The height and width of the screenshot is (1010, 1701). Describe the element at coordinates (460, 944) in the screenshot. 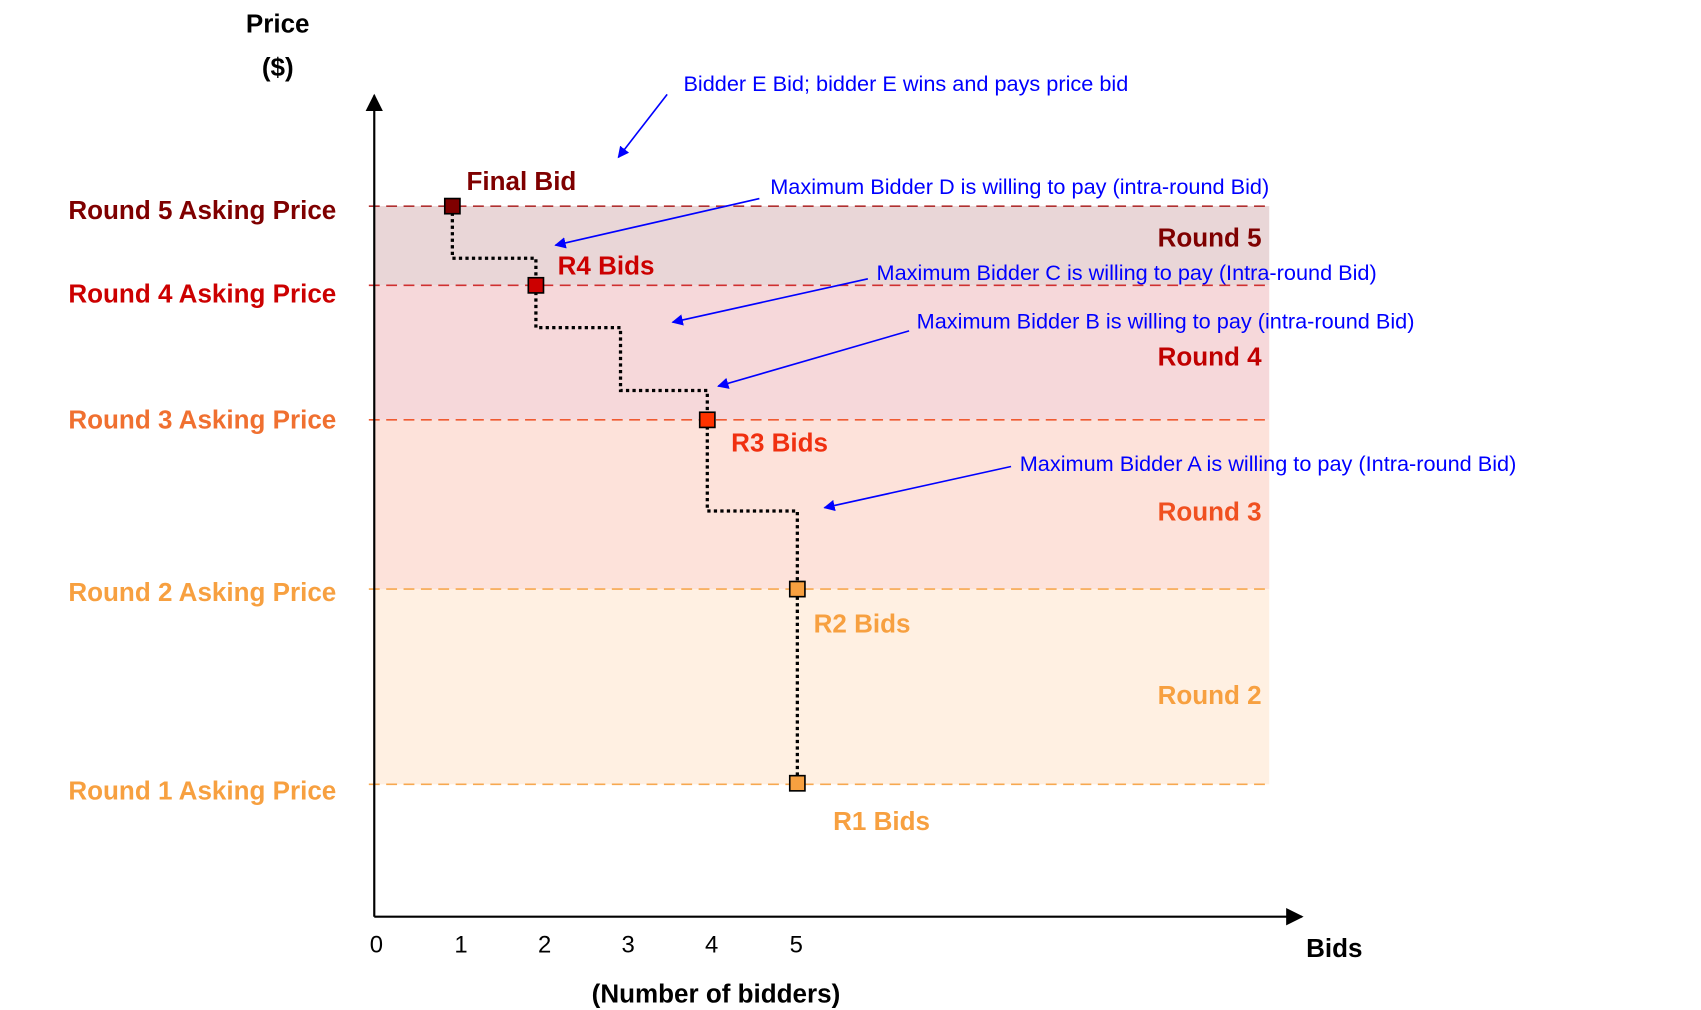

I see `x-tick-label: 1` at that location.